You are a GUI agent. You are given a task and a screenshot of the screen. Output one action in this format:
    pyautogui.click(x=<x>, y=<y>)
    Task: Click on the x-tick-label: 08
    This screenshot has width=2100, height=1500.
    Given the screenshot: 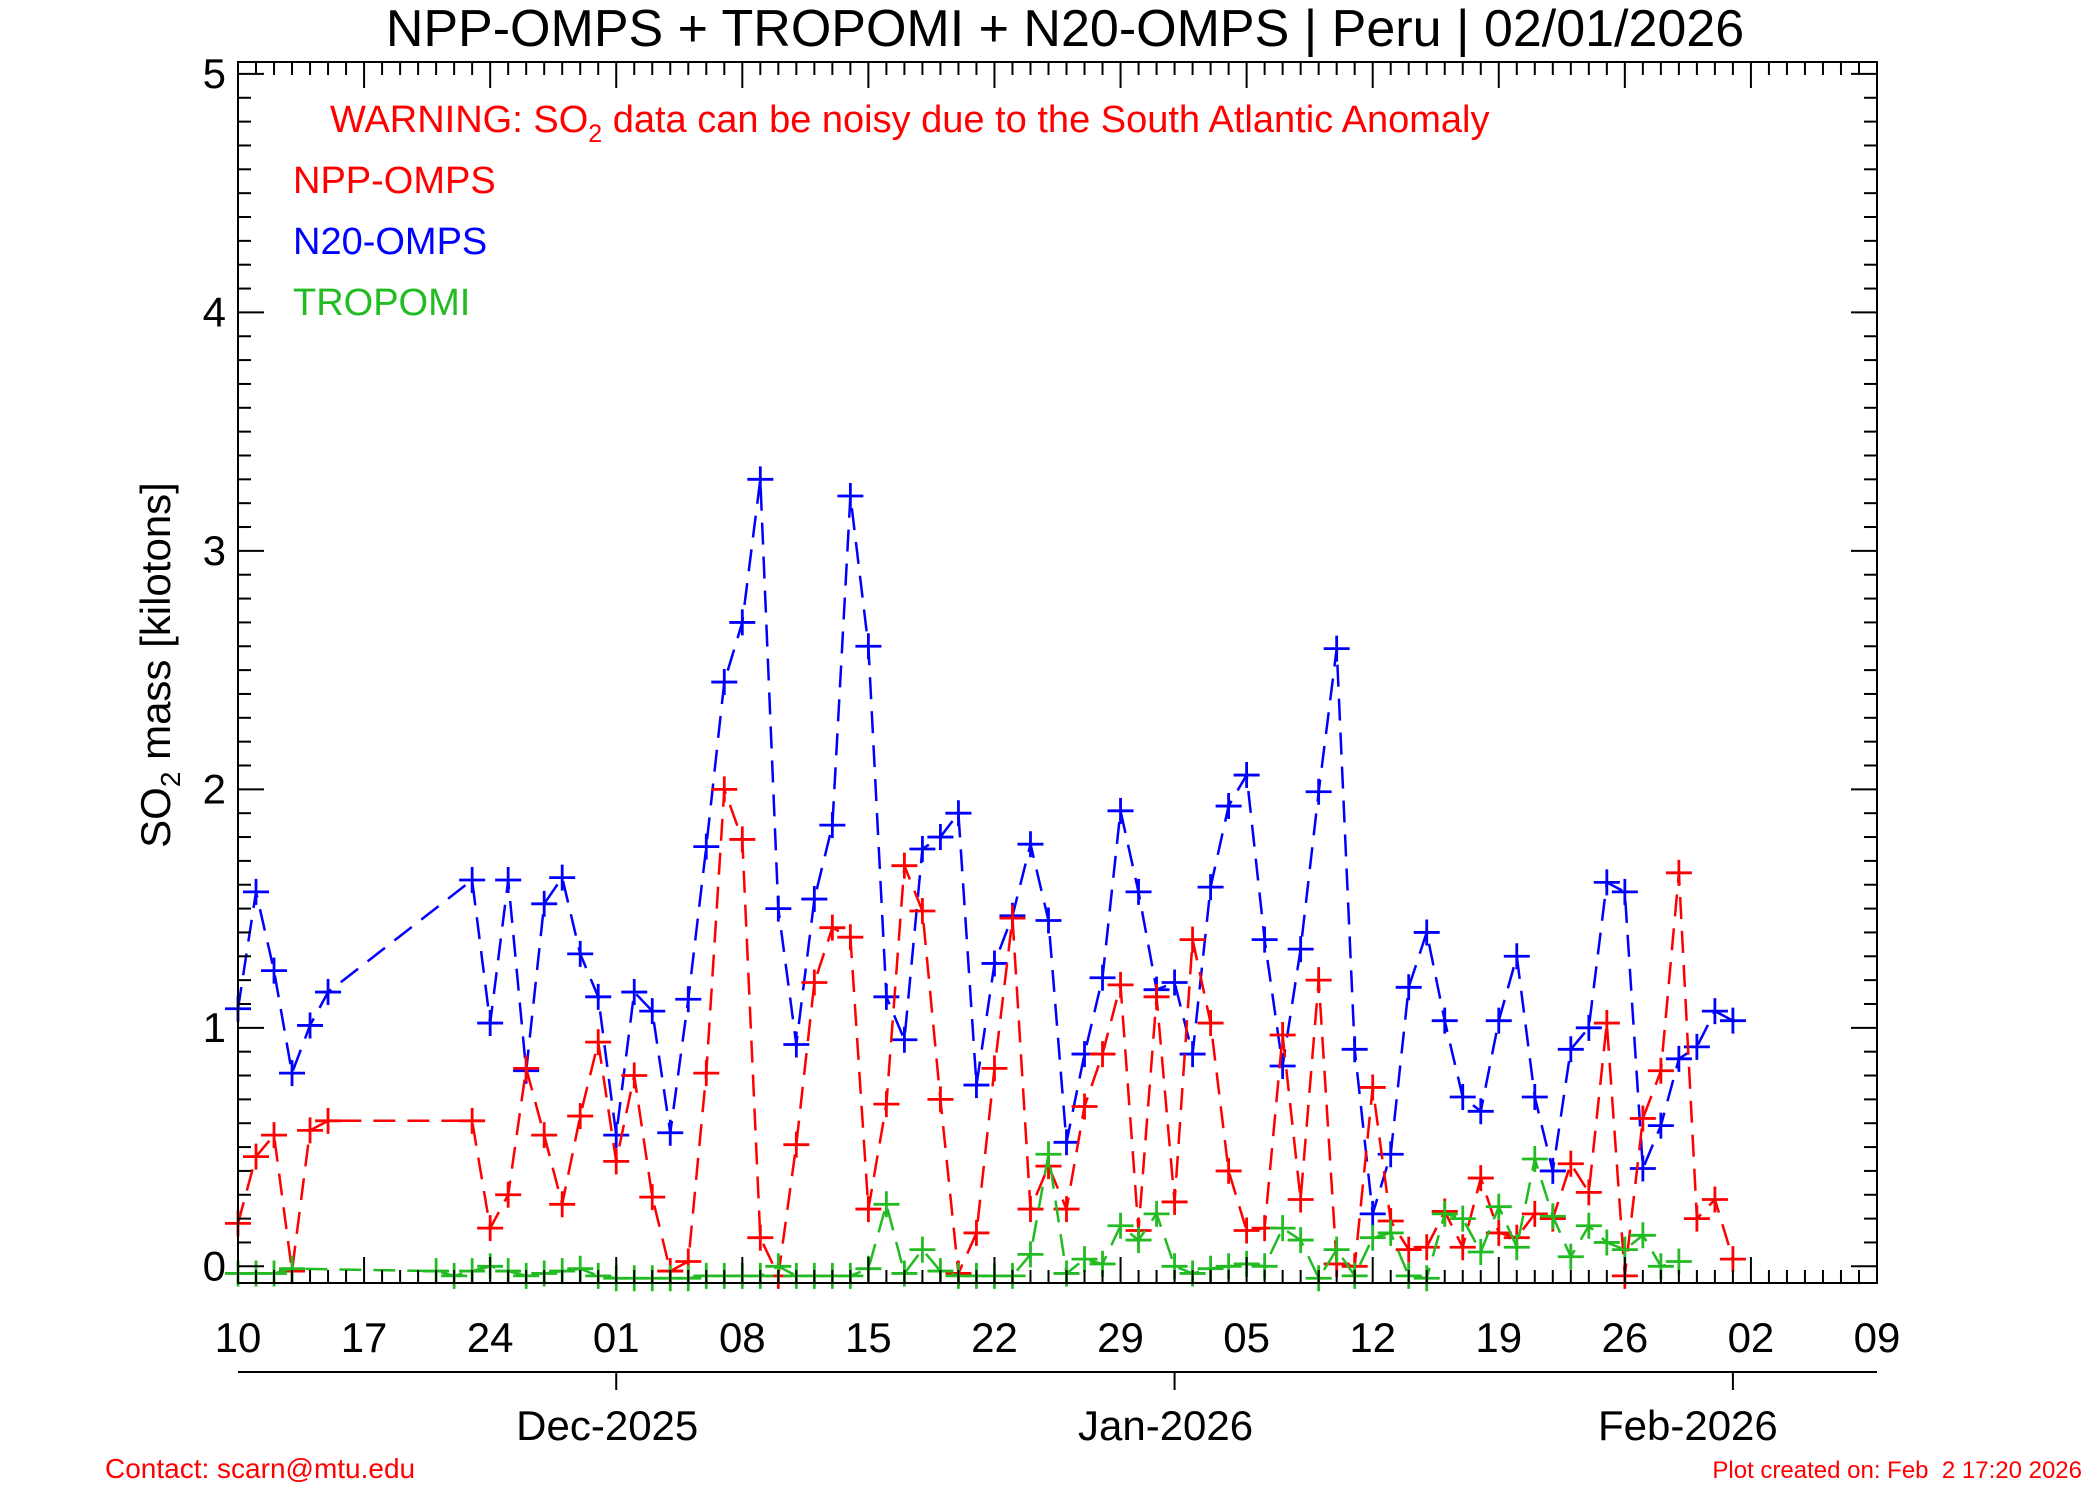 What is the action you would take?
    pyautogui.click(x=742, y=1337)
    